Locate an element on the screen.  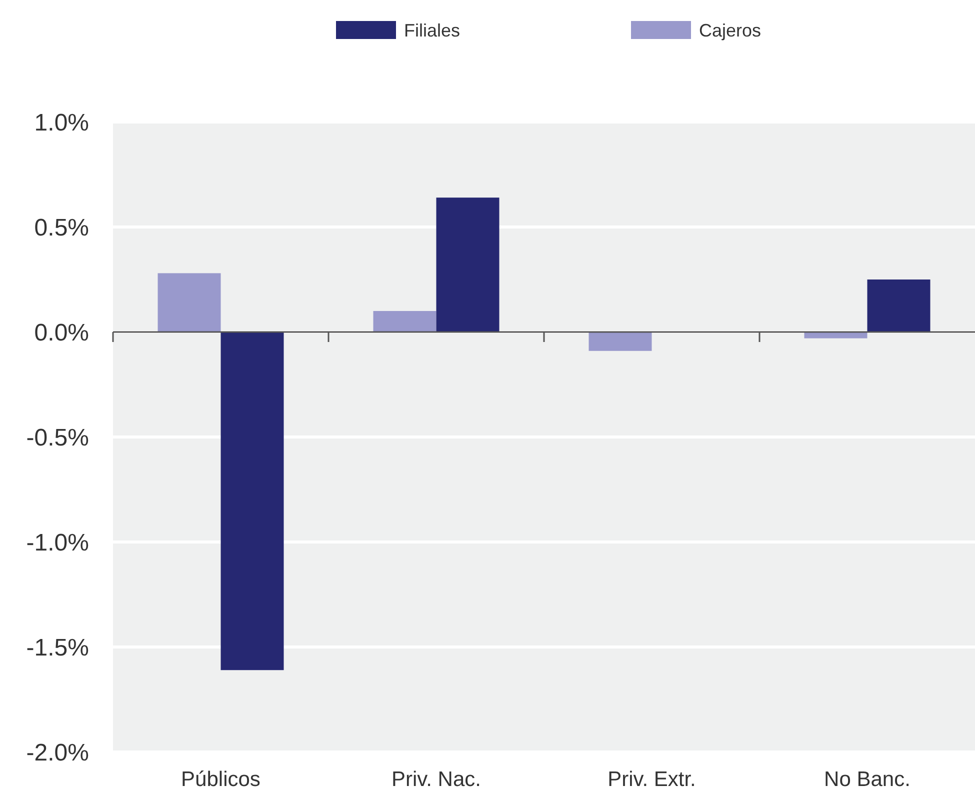
y-tick-label: 0.5% is located at coordinates (61, 228).